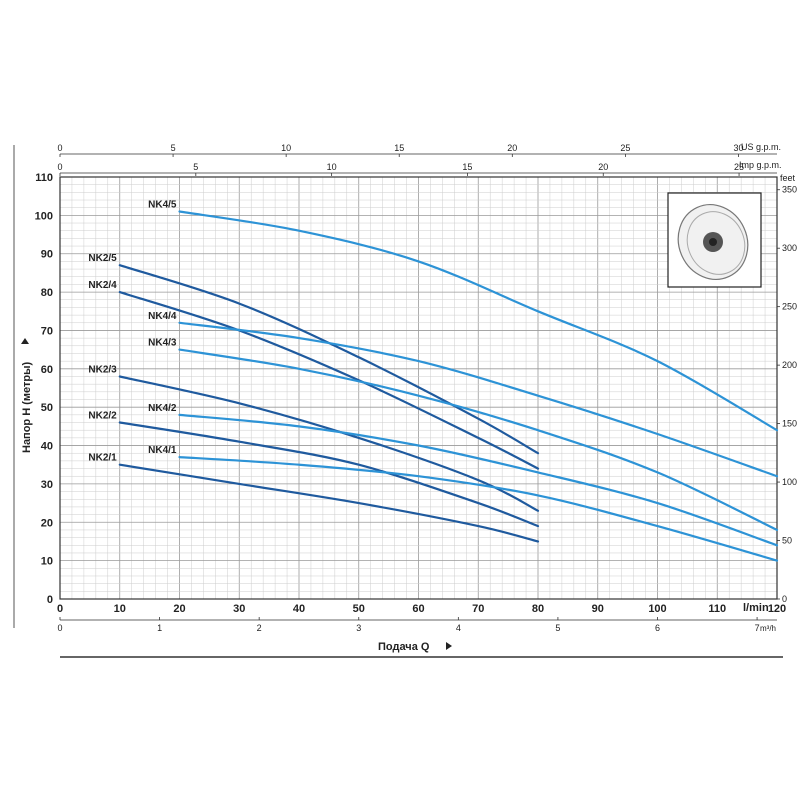 This screenshot has width=800, height=800. Describe the element at coordinates (59, 148) in the screenshot. I see `us-gpm-tick-label: 0` at that location.